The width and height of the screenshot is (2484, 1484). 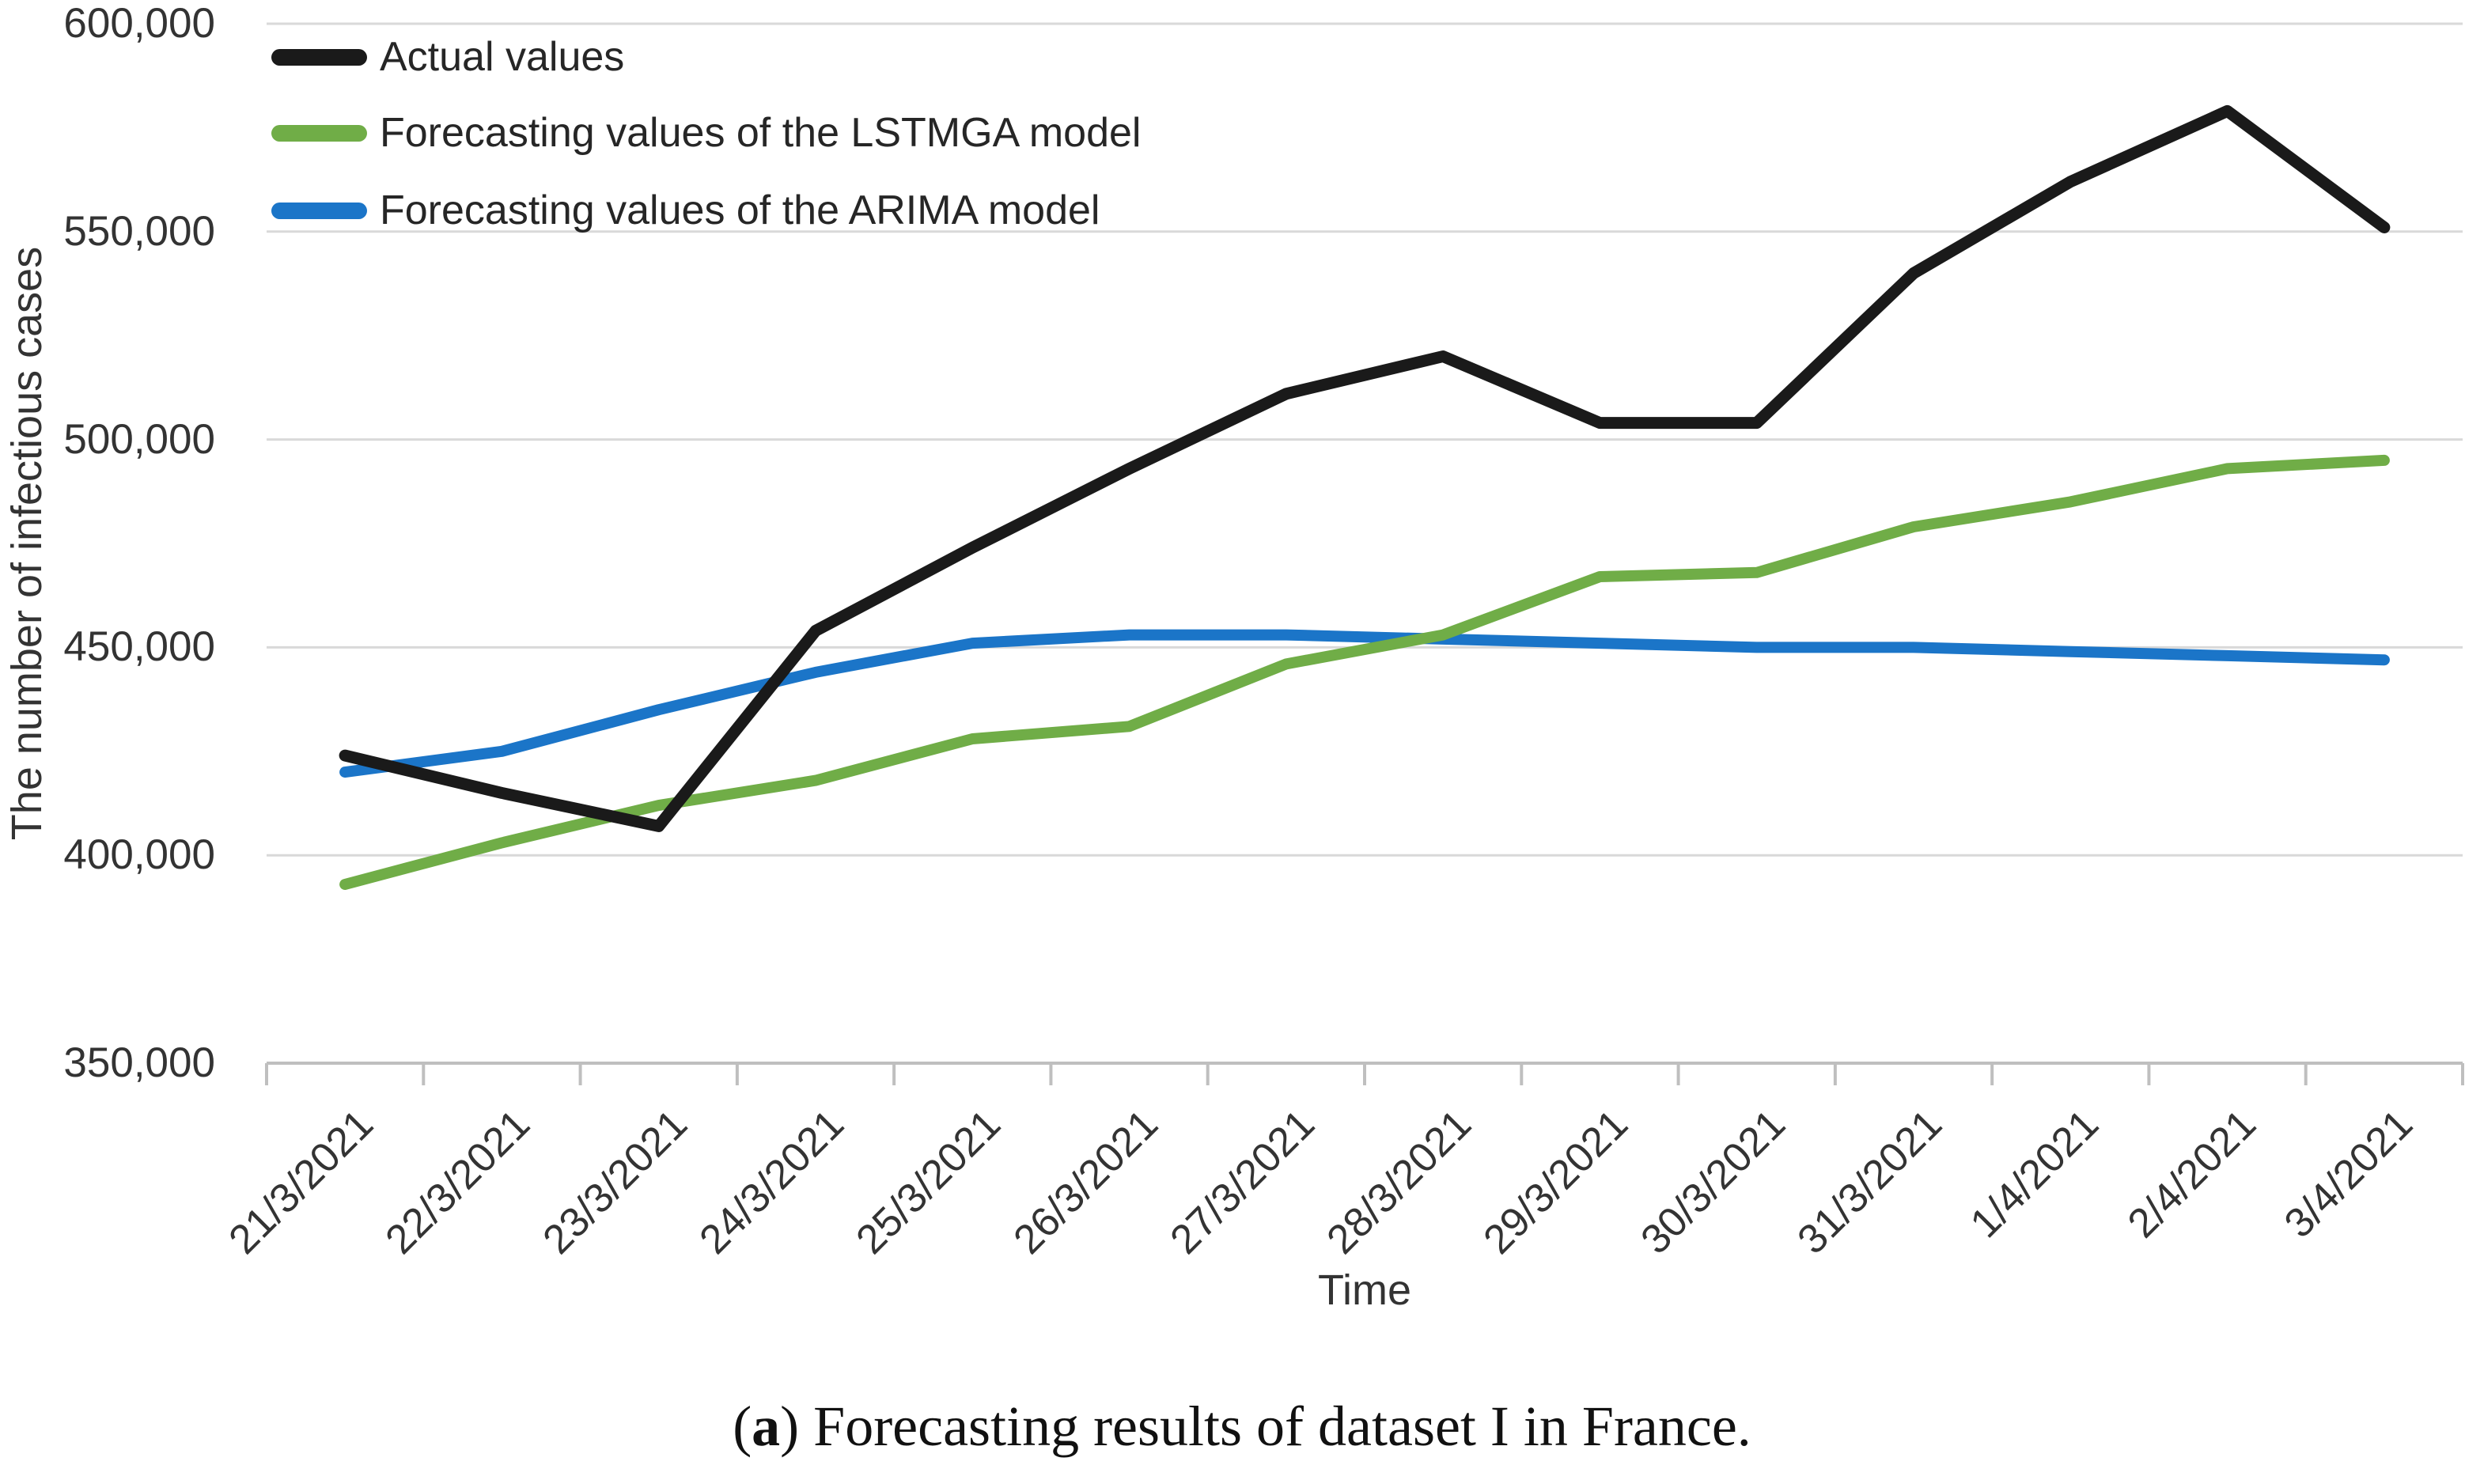 What do you see at coordinates (767, 1426) in the screenshot?
I see `caption-panel-letter: a` at bounding box center [767, 1426].